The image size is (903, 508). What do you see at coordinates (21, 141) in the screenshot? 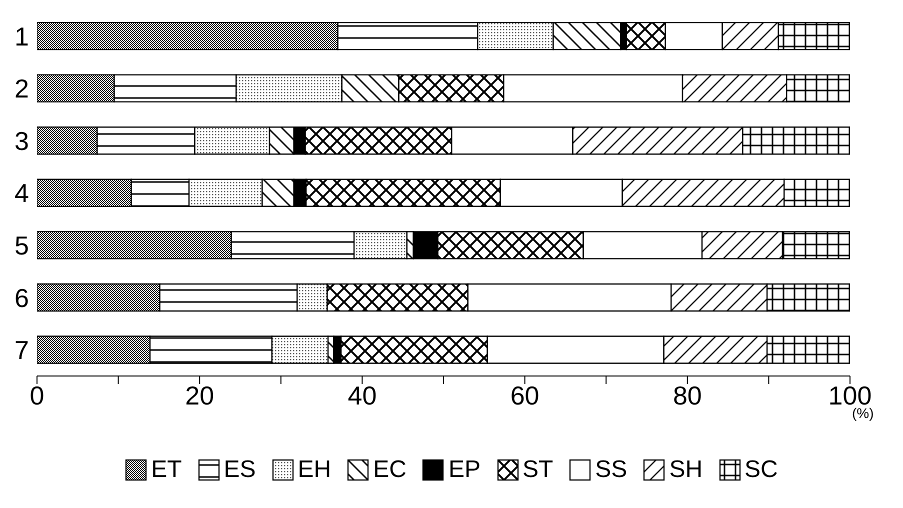
I see `y-tick-label: 3` at bounding box center [21, 141].